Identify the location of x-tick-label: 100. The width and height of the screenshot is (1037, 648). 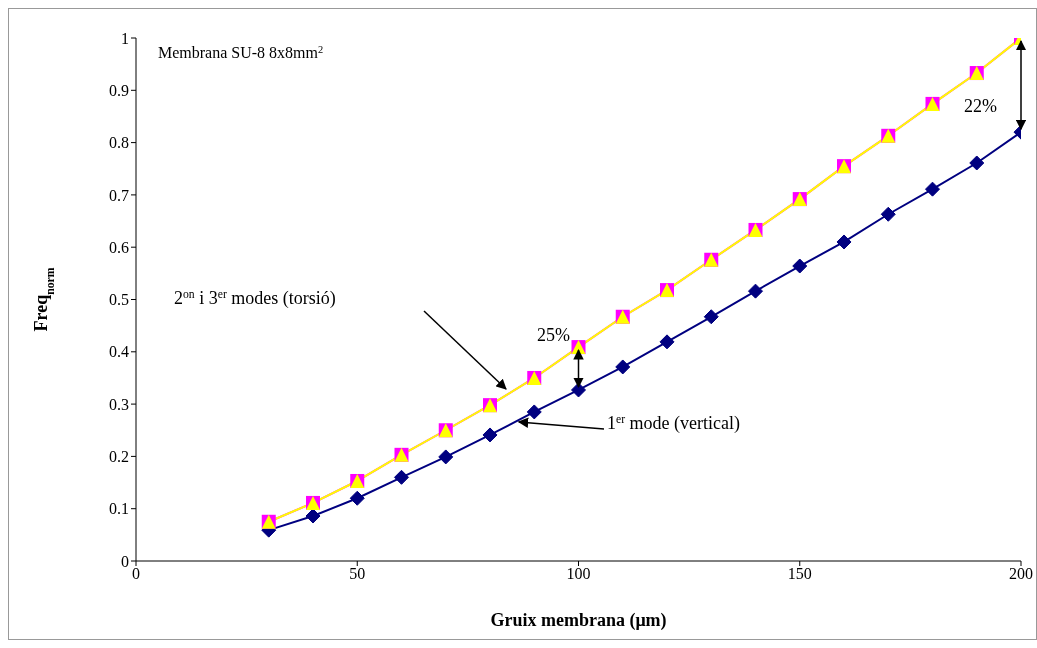
(578, 574).